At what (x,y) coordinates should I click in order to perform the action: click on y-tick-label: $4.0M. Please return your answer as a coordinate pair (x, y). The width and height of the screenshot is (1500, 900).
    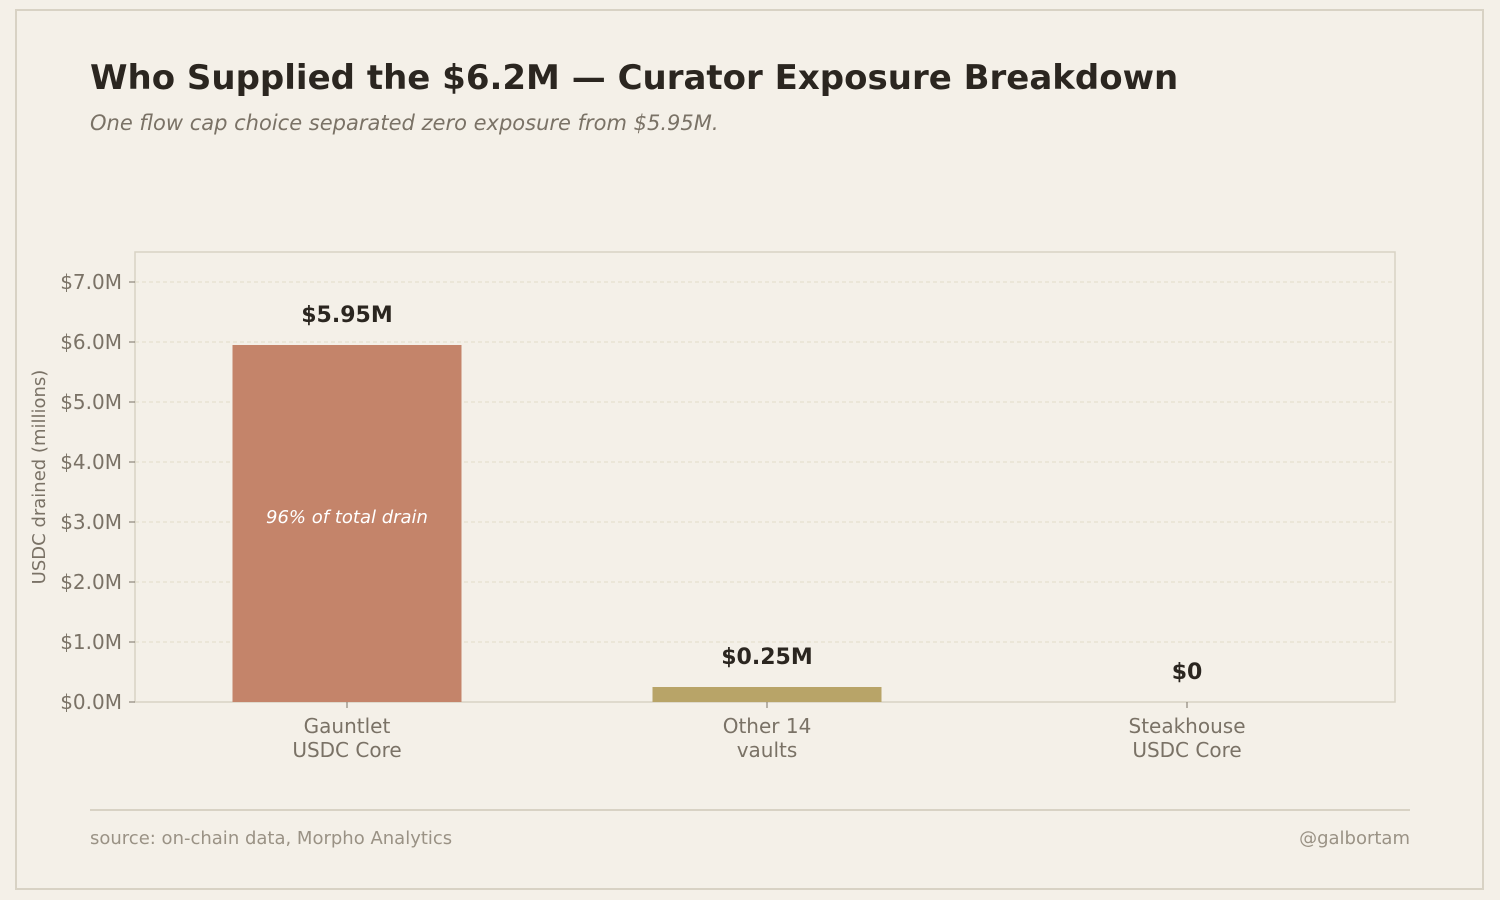
    Looking at the image, I should click on (91, 462).